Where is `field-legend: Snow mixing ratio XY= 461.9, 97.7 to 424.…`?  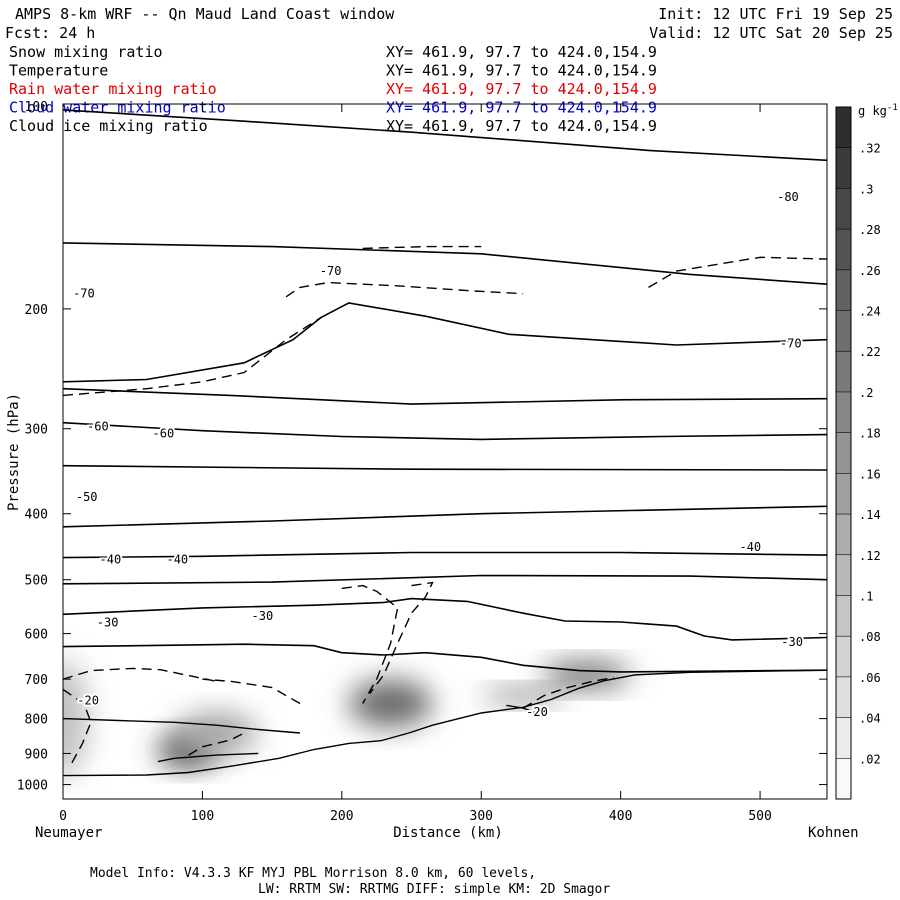
field-legend: Snow mixing ratio XY= 461.9, 97.7 to 424.… is located at coordinates (333, 89).